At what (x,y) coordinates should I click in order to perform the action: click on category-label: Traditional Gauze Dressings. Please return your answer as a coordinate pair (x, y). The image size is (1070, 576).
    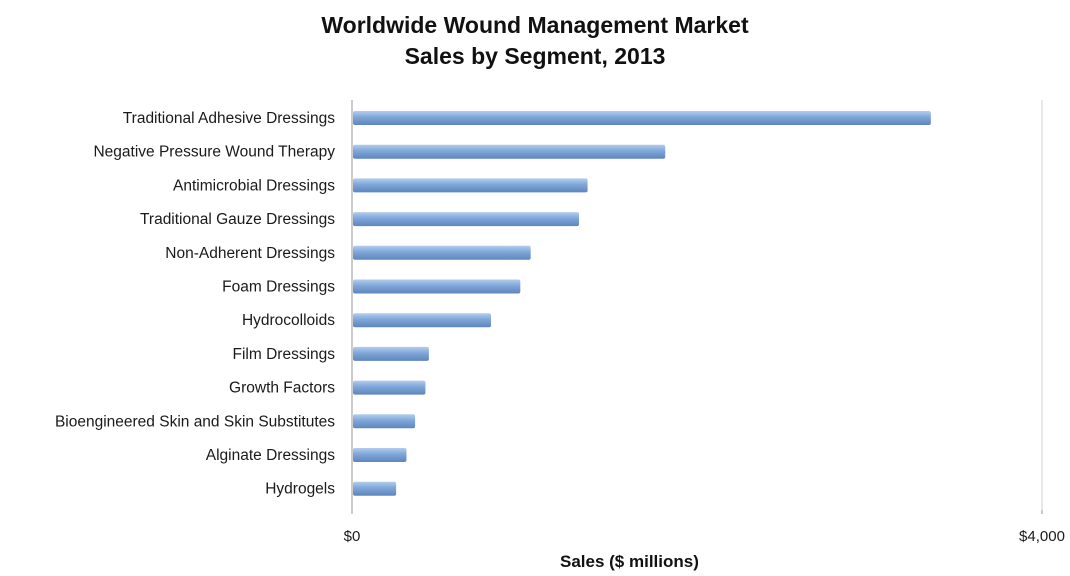
    Looking at the image, I should click on (237, 219).